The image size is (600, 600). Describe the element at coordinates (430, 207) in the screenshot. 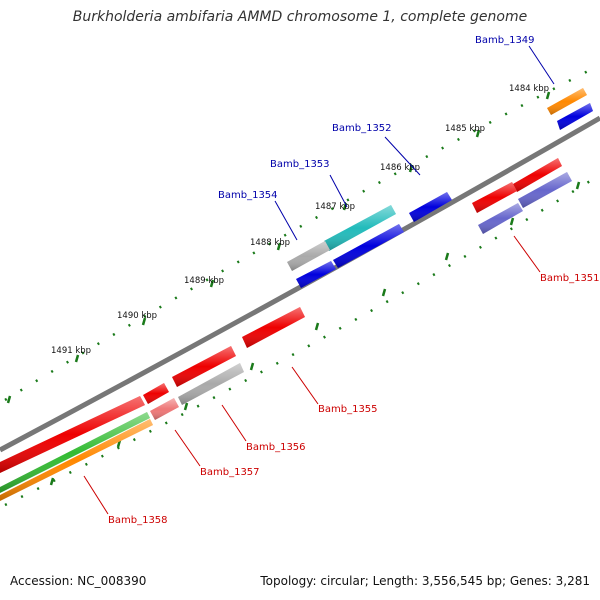

I see `gene-blue-right` at that location.